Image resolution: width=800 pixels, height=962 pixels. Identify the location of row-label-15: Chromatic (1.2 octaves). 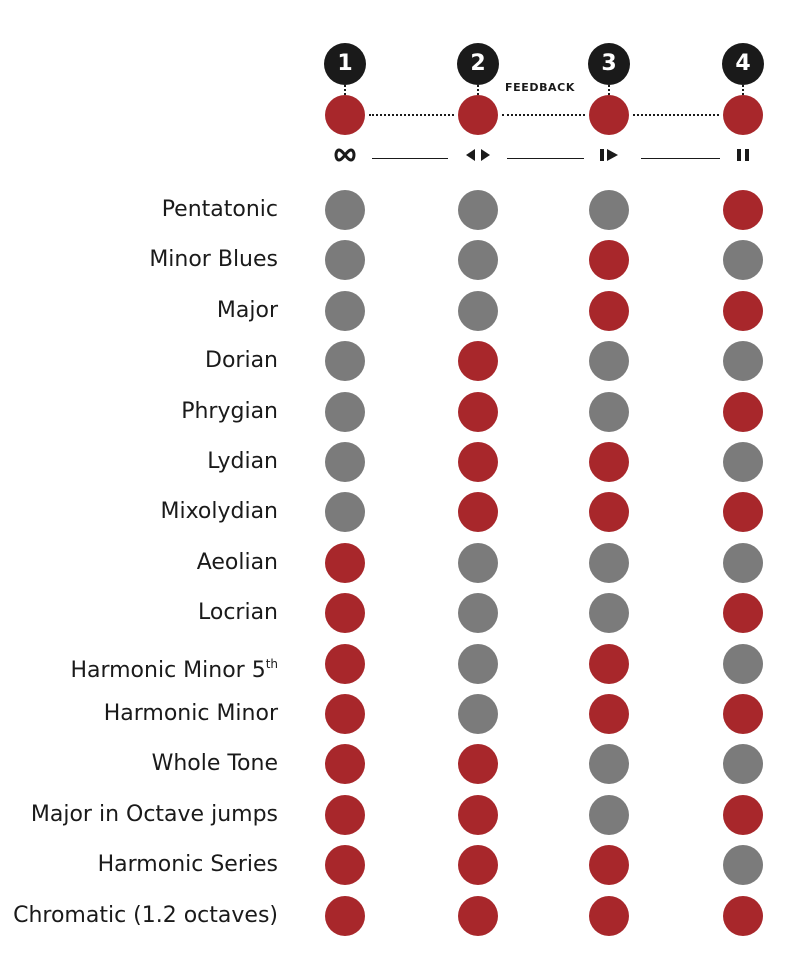
(145, 916).